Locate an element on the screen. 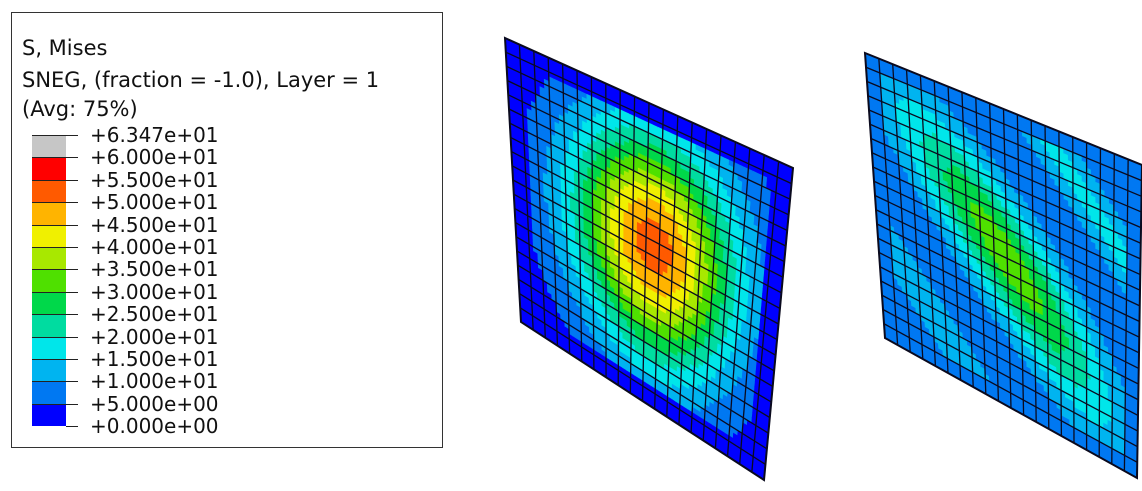 Image resolution: width=1142 pixels, height=491 pixels. legend-level-label: +3.000e+01 is located at coordinates (154, 291).